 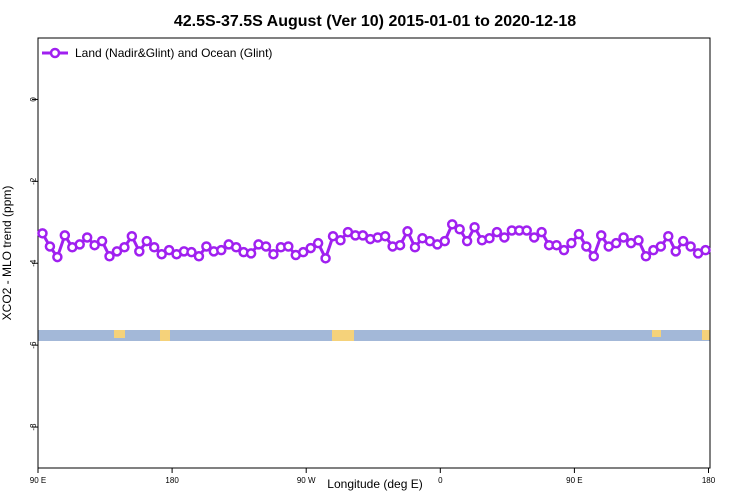 I want to click on x-tick-label: 0, so click(x=440, y=480).